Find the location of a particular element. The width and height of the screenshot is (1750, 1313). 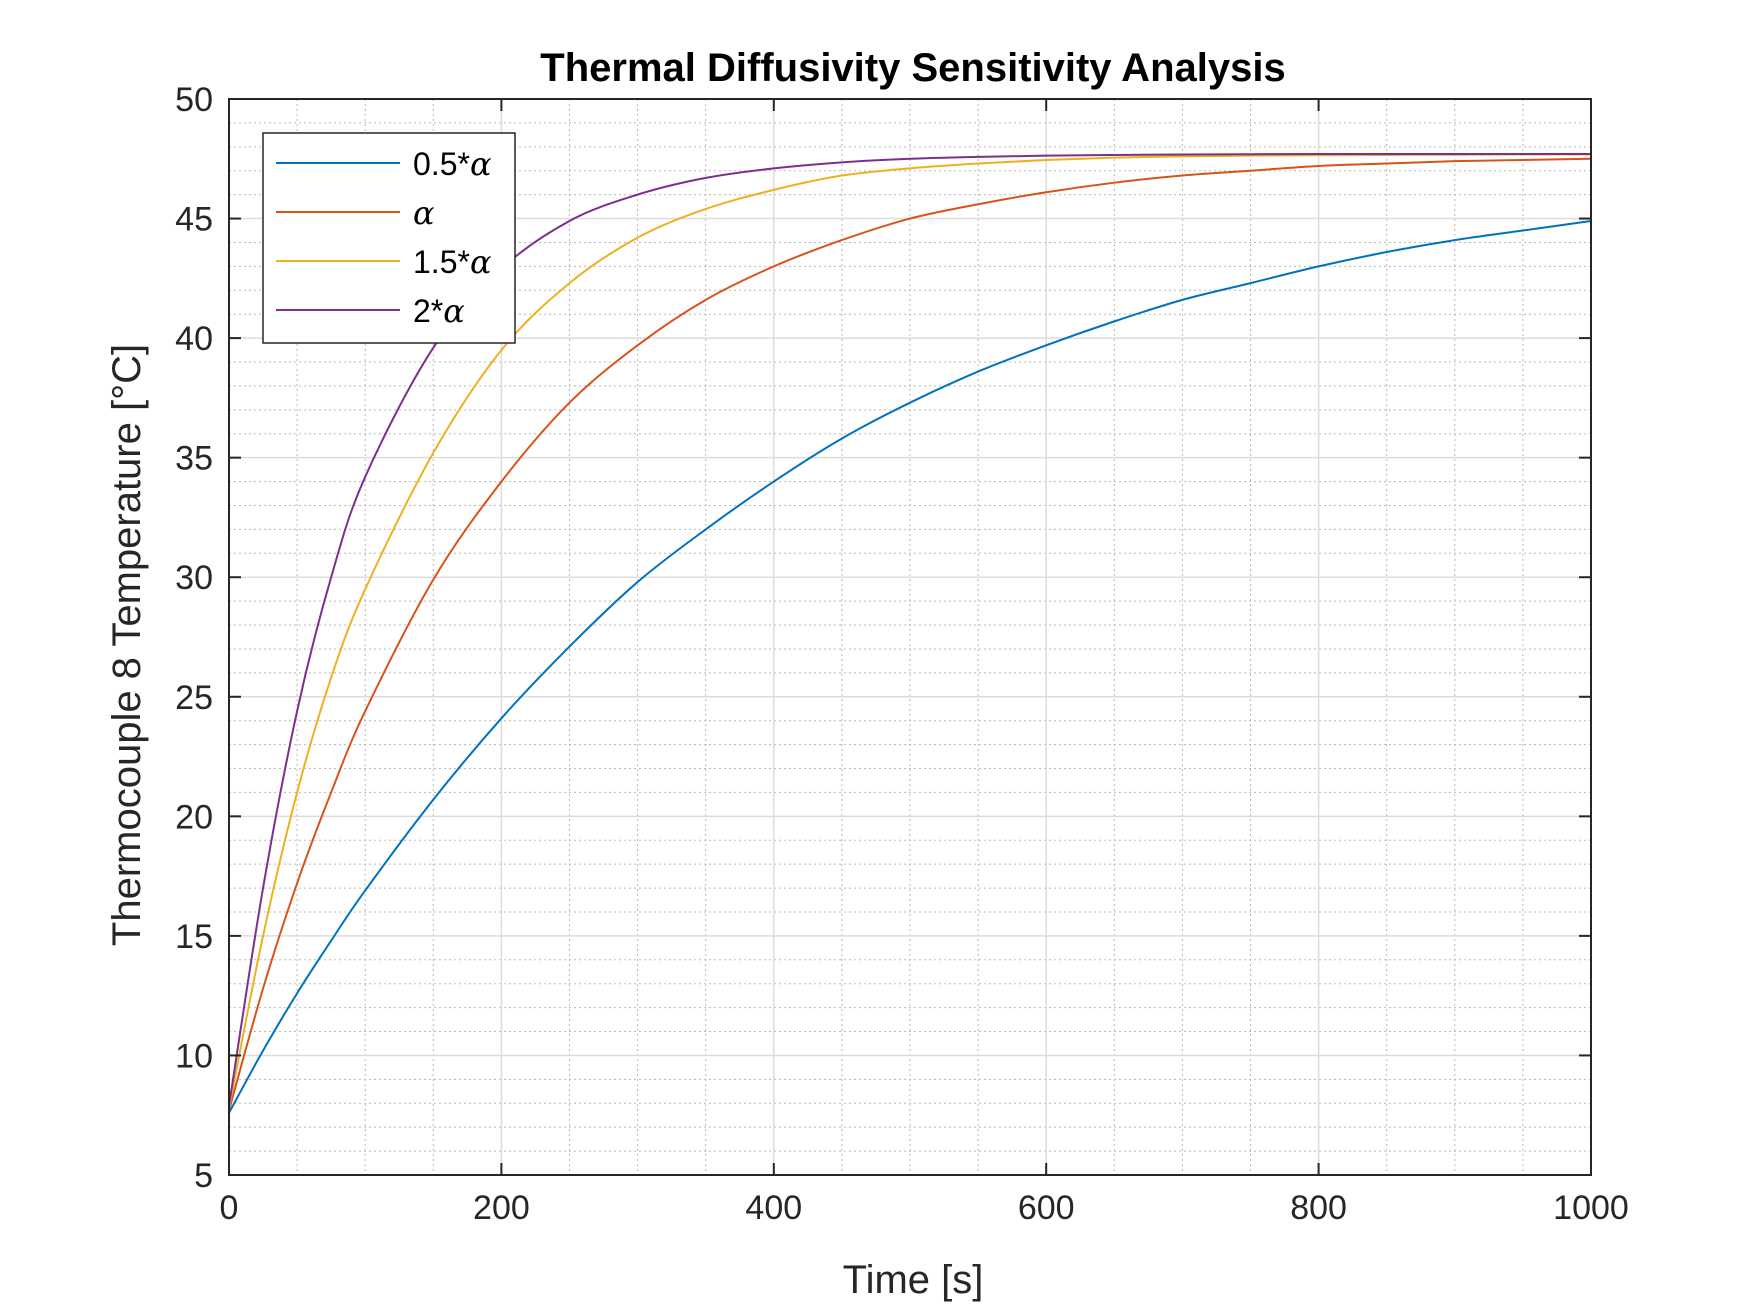

y-axis-label: Thermocouple 8 Temperature [°C] is located at coordinates (127, 645).